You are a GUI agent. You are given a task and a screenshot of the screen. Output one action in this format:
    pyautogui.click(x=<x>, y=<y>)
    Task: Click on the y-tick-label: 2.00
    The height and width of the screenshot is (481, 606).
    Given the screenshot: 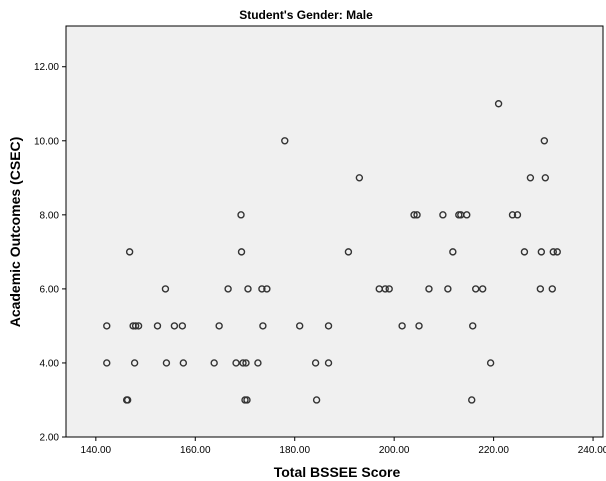 What is the action you would take?
    pyautogui.click(x=50, y=438)
    